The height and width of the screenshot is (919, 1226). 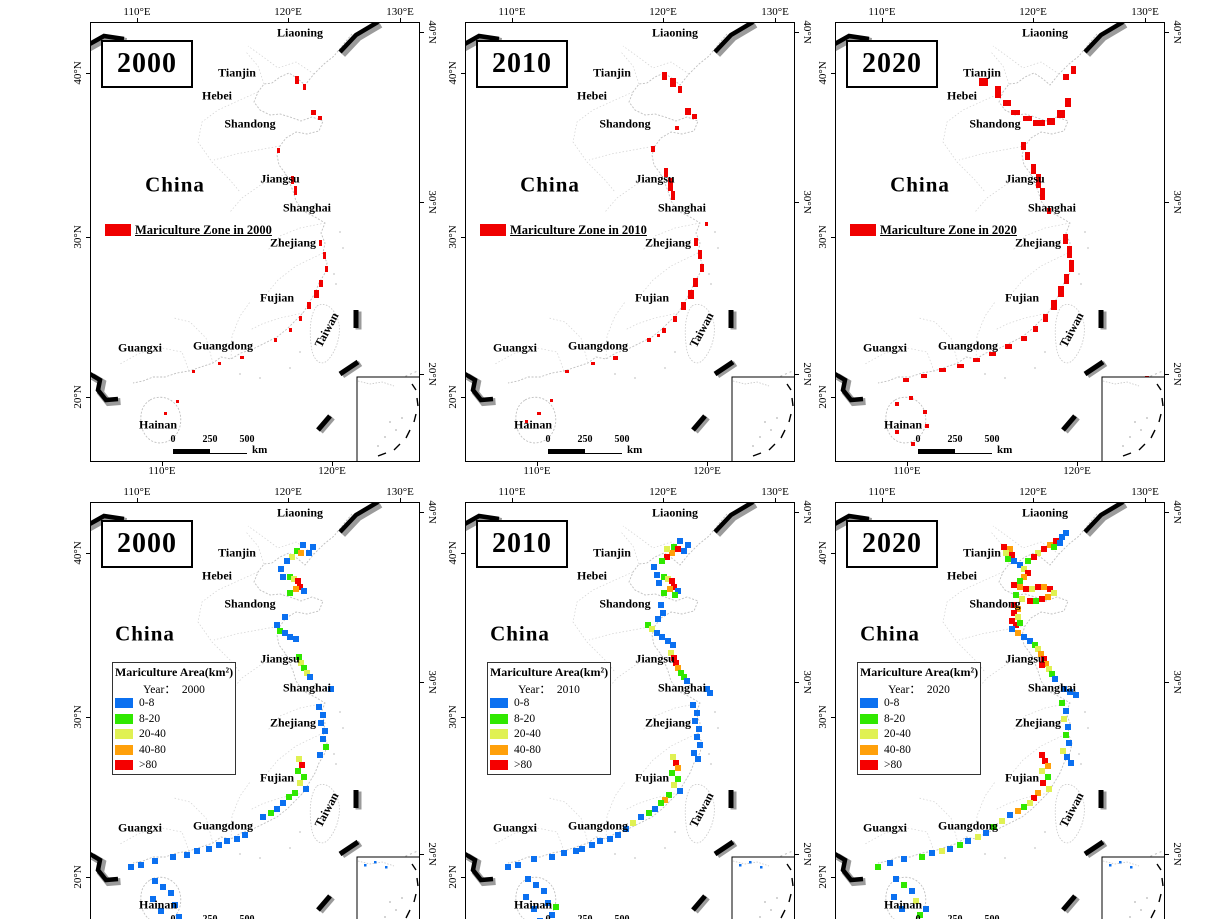 I want to click on scale-bar-number: 250, so click(x=955, y=916).